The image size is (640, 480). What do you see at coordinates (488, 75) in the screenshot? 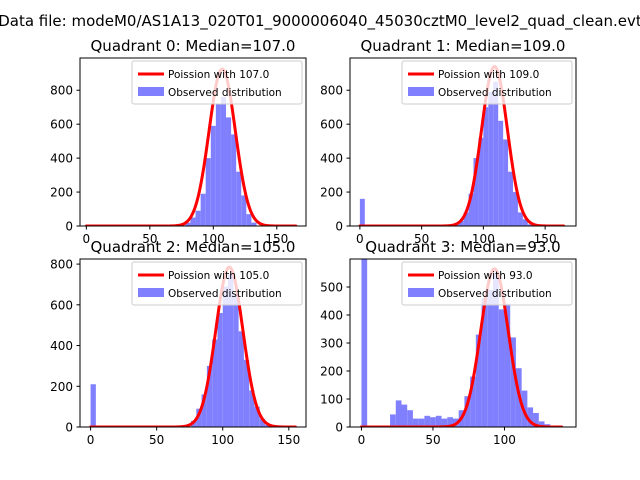
I see `legend-label-poisson: Poission with 109.0` at bounding box center [488, 75].